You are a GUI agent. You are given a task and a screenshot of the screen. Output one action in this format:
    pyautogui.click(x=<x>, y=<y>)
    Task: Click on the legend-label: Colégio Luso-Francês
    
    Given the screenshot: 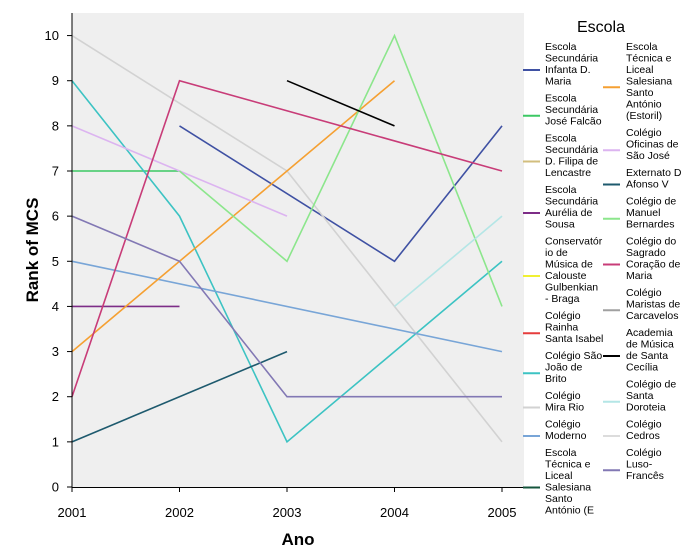 What is the action you would take?
    pyautogui.click(x=645, y=464)
    